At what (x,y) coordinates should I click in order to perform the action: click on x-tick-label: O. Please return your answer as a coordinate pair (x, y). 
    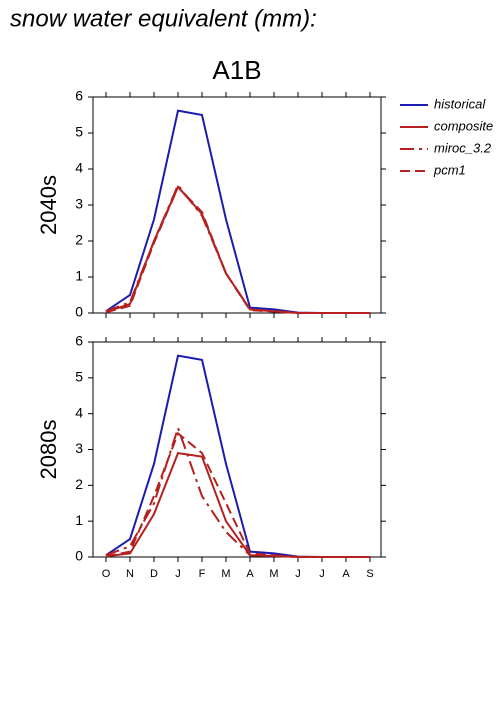
    Looking at the image, I should click on (106, 574).